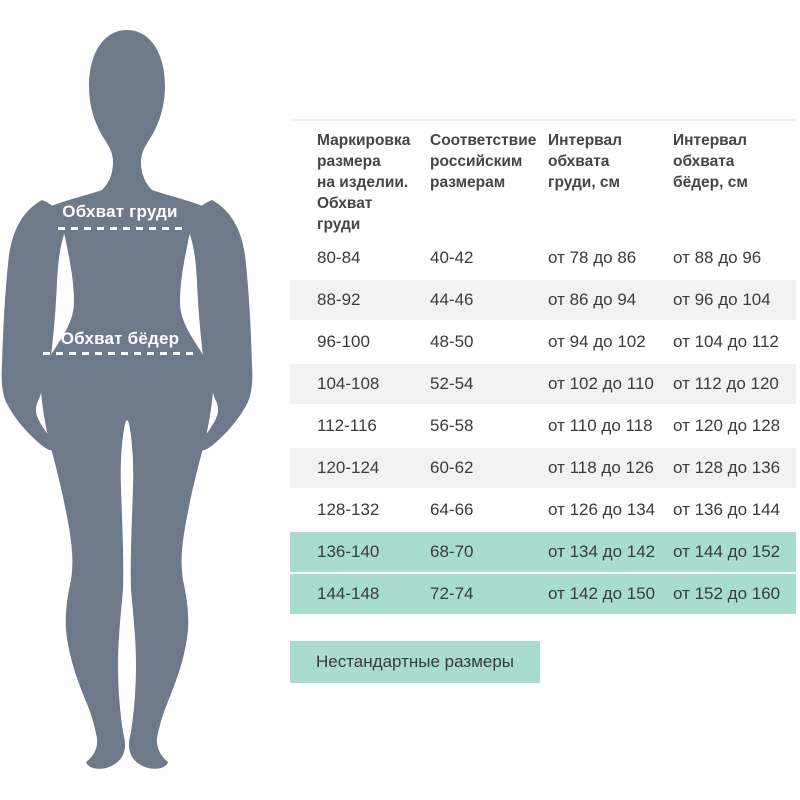 The image size is (800, 800). What do you see at coordinates (727, 425) in the screenshot?
I see `table-cell: от 120 до 128` at bounding box center [727, 425].